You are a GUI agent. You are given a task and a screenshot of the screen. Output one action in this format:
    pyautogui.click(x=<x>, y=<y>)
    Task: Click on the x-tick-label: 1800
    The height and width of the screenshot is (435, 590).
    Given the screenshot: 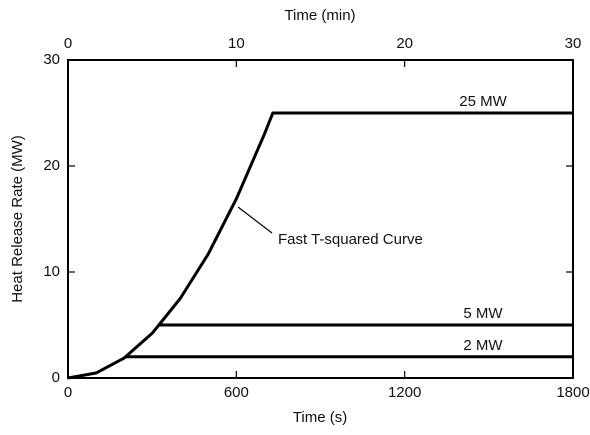 What is the action you would take?
    pyautogui.click(x=572, y=392)
    